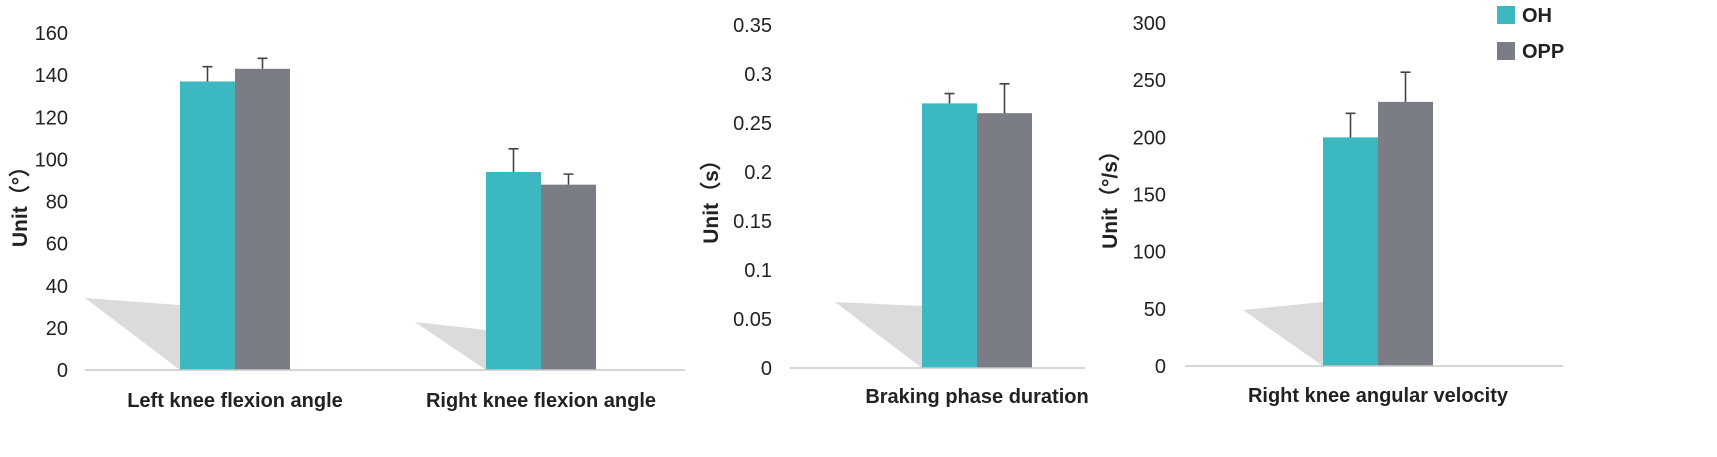 The height and width of the screenshot is (457, 1717). I want to click on y-tick-label: 0.15, so click(752, 222).